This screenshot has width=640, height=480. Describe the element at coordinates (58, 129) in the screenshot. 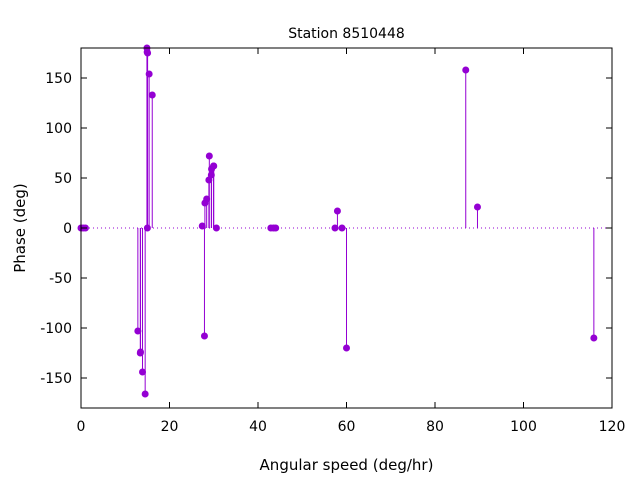

I see `y-tick-label: 100` at that location.